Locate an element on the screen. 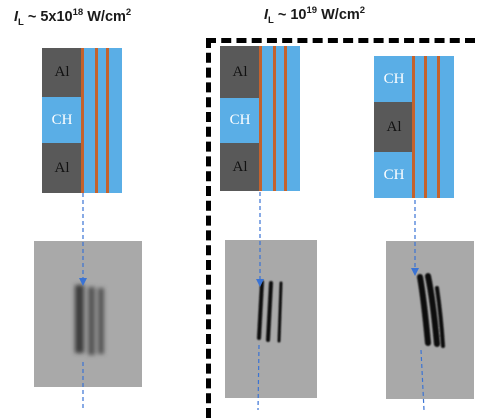 The width and height of the screenshot is (481, 418). right-intensity-heading: IL ~ 1019 W/cm2 is located at coordinates (315, 15).